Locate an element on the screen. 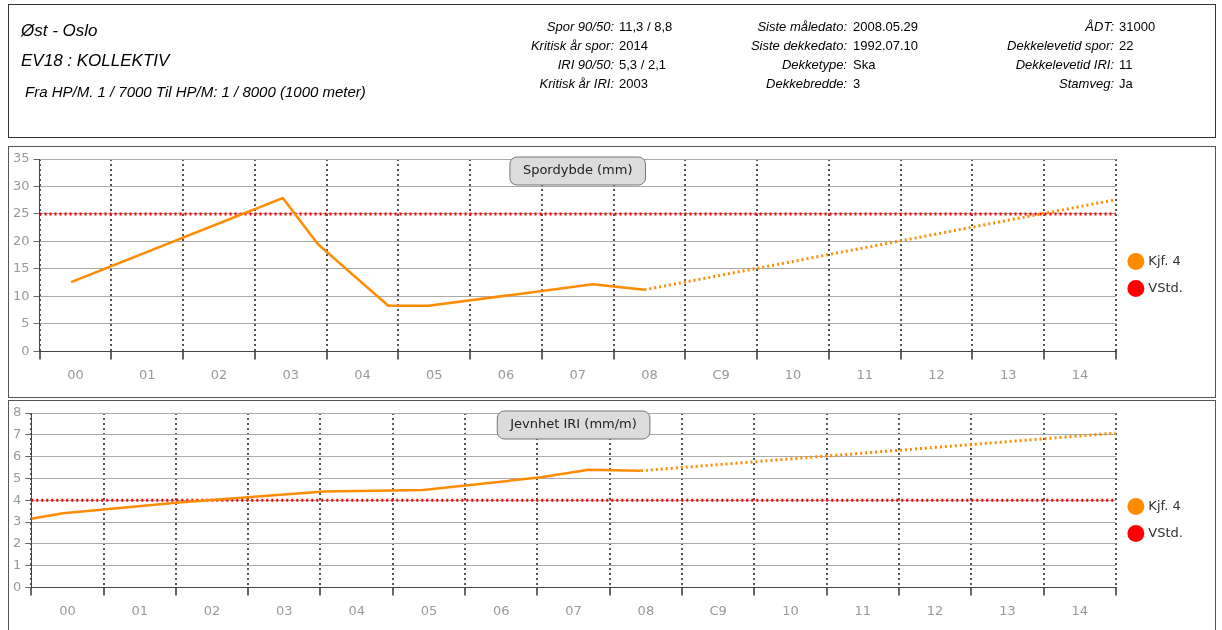  y-tick-label: 10 is located at coordinates (21, 295).